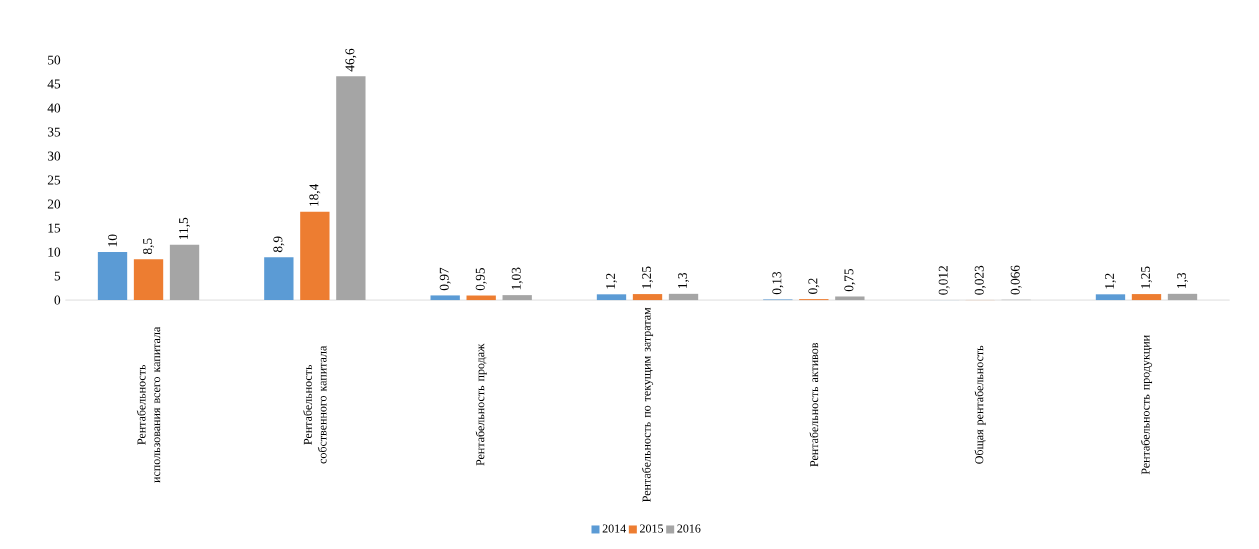 The width and height of the screenshot is (1259, 549). Describe the element at coordinates (814, 404) in the screenshot. I see `x-tick-label: Рентабельность активов` at that location.